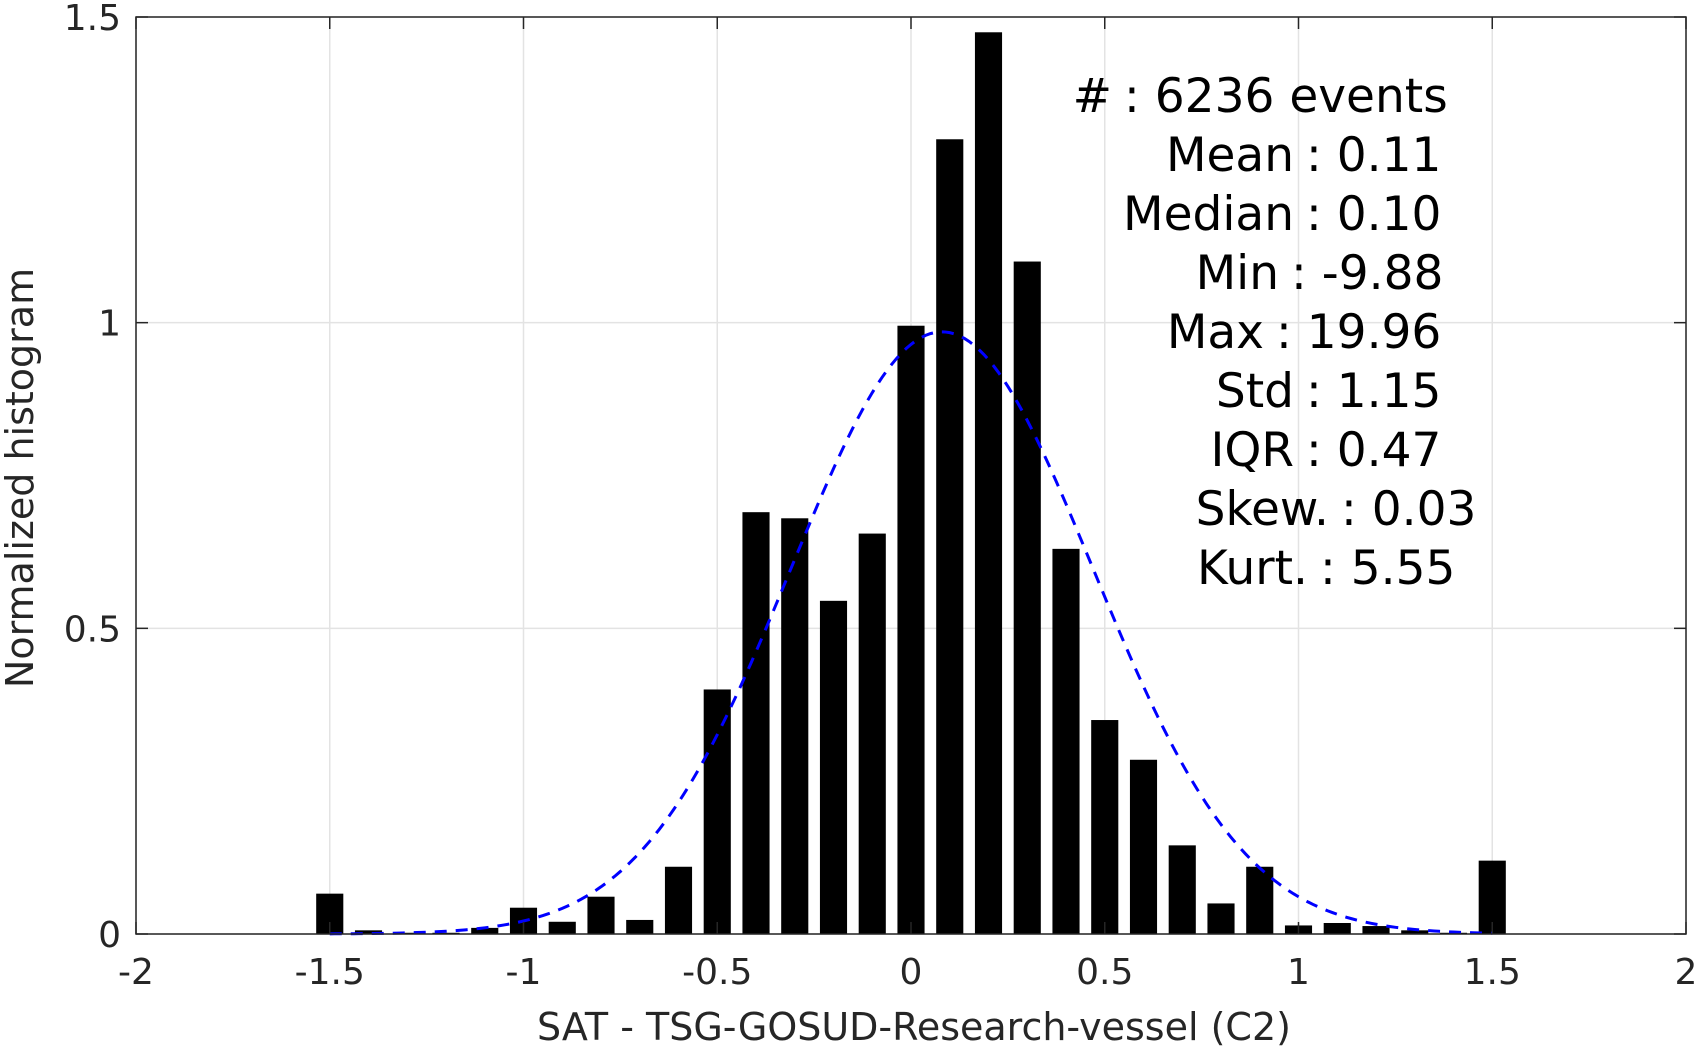 This screenshot has width=1703, height=1058. Describe the element at coordinates (1373, 155) in the screenshot. I see `stat-value: : 0.11` at that location.